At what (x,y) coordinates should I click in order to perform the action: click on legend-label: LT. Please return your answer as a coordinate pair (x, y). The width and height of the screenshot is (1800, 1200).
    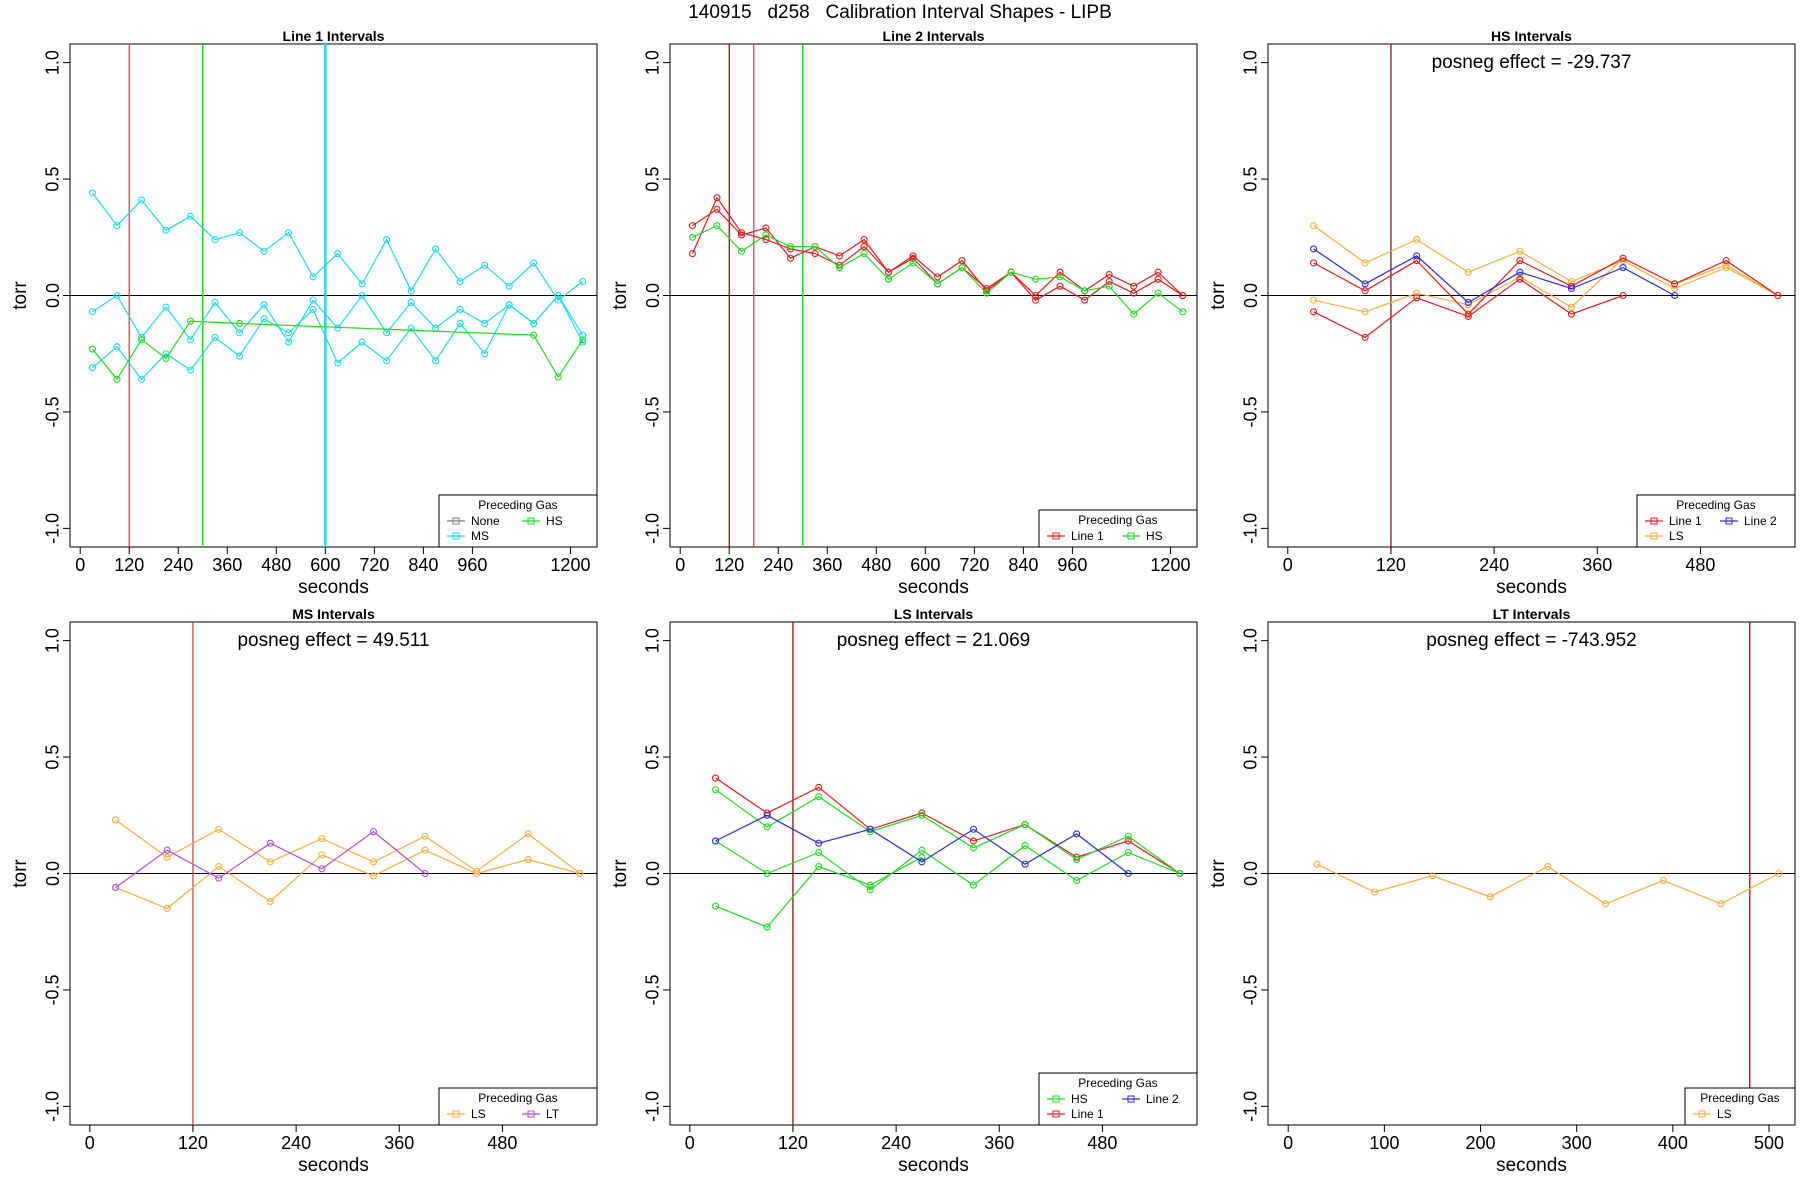
    Looking at the image, I should click on (553, 1114).